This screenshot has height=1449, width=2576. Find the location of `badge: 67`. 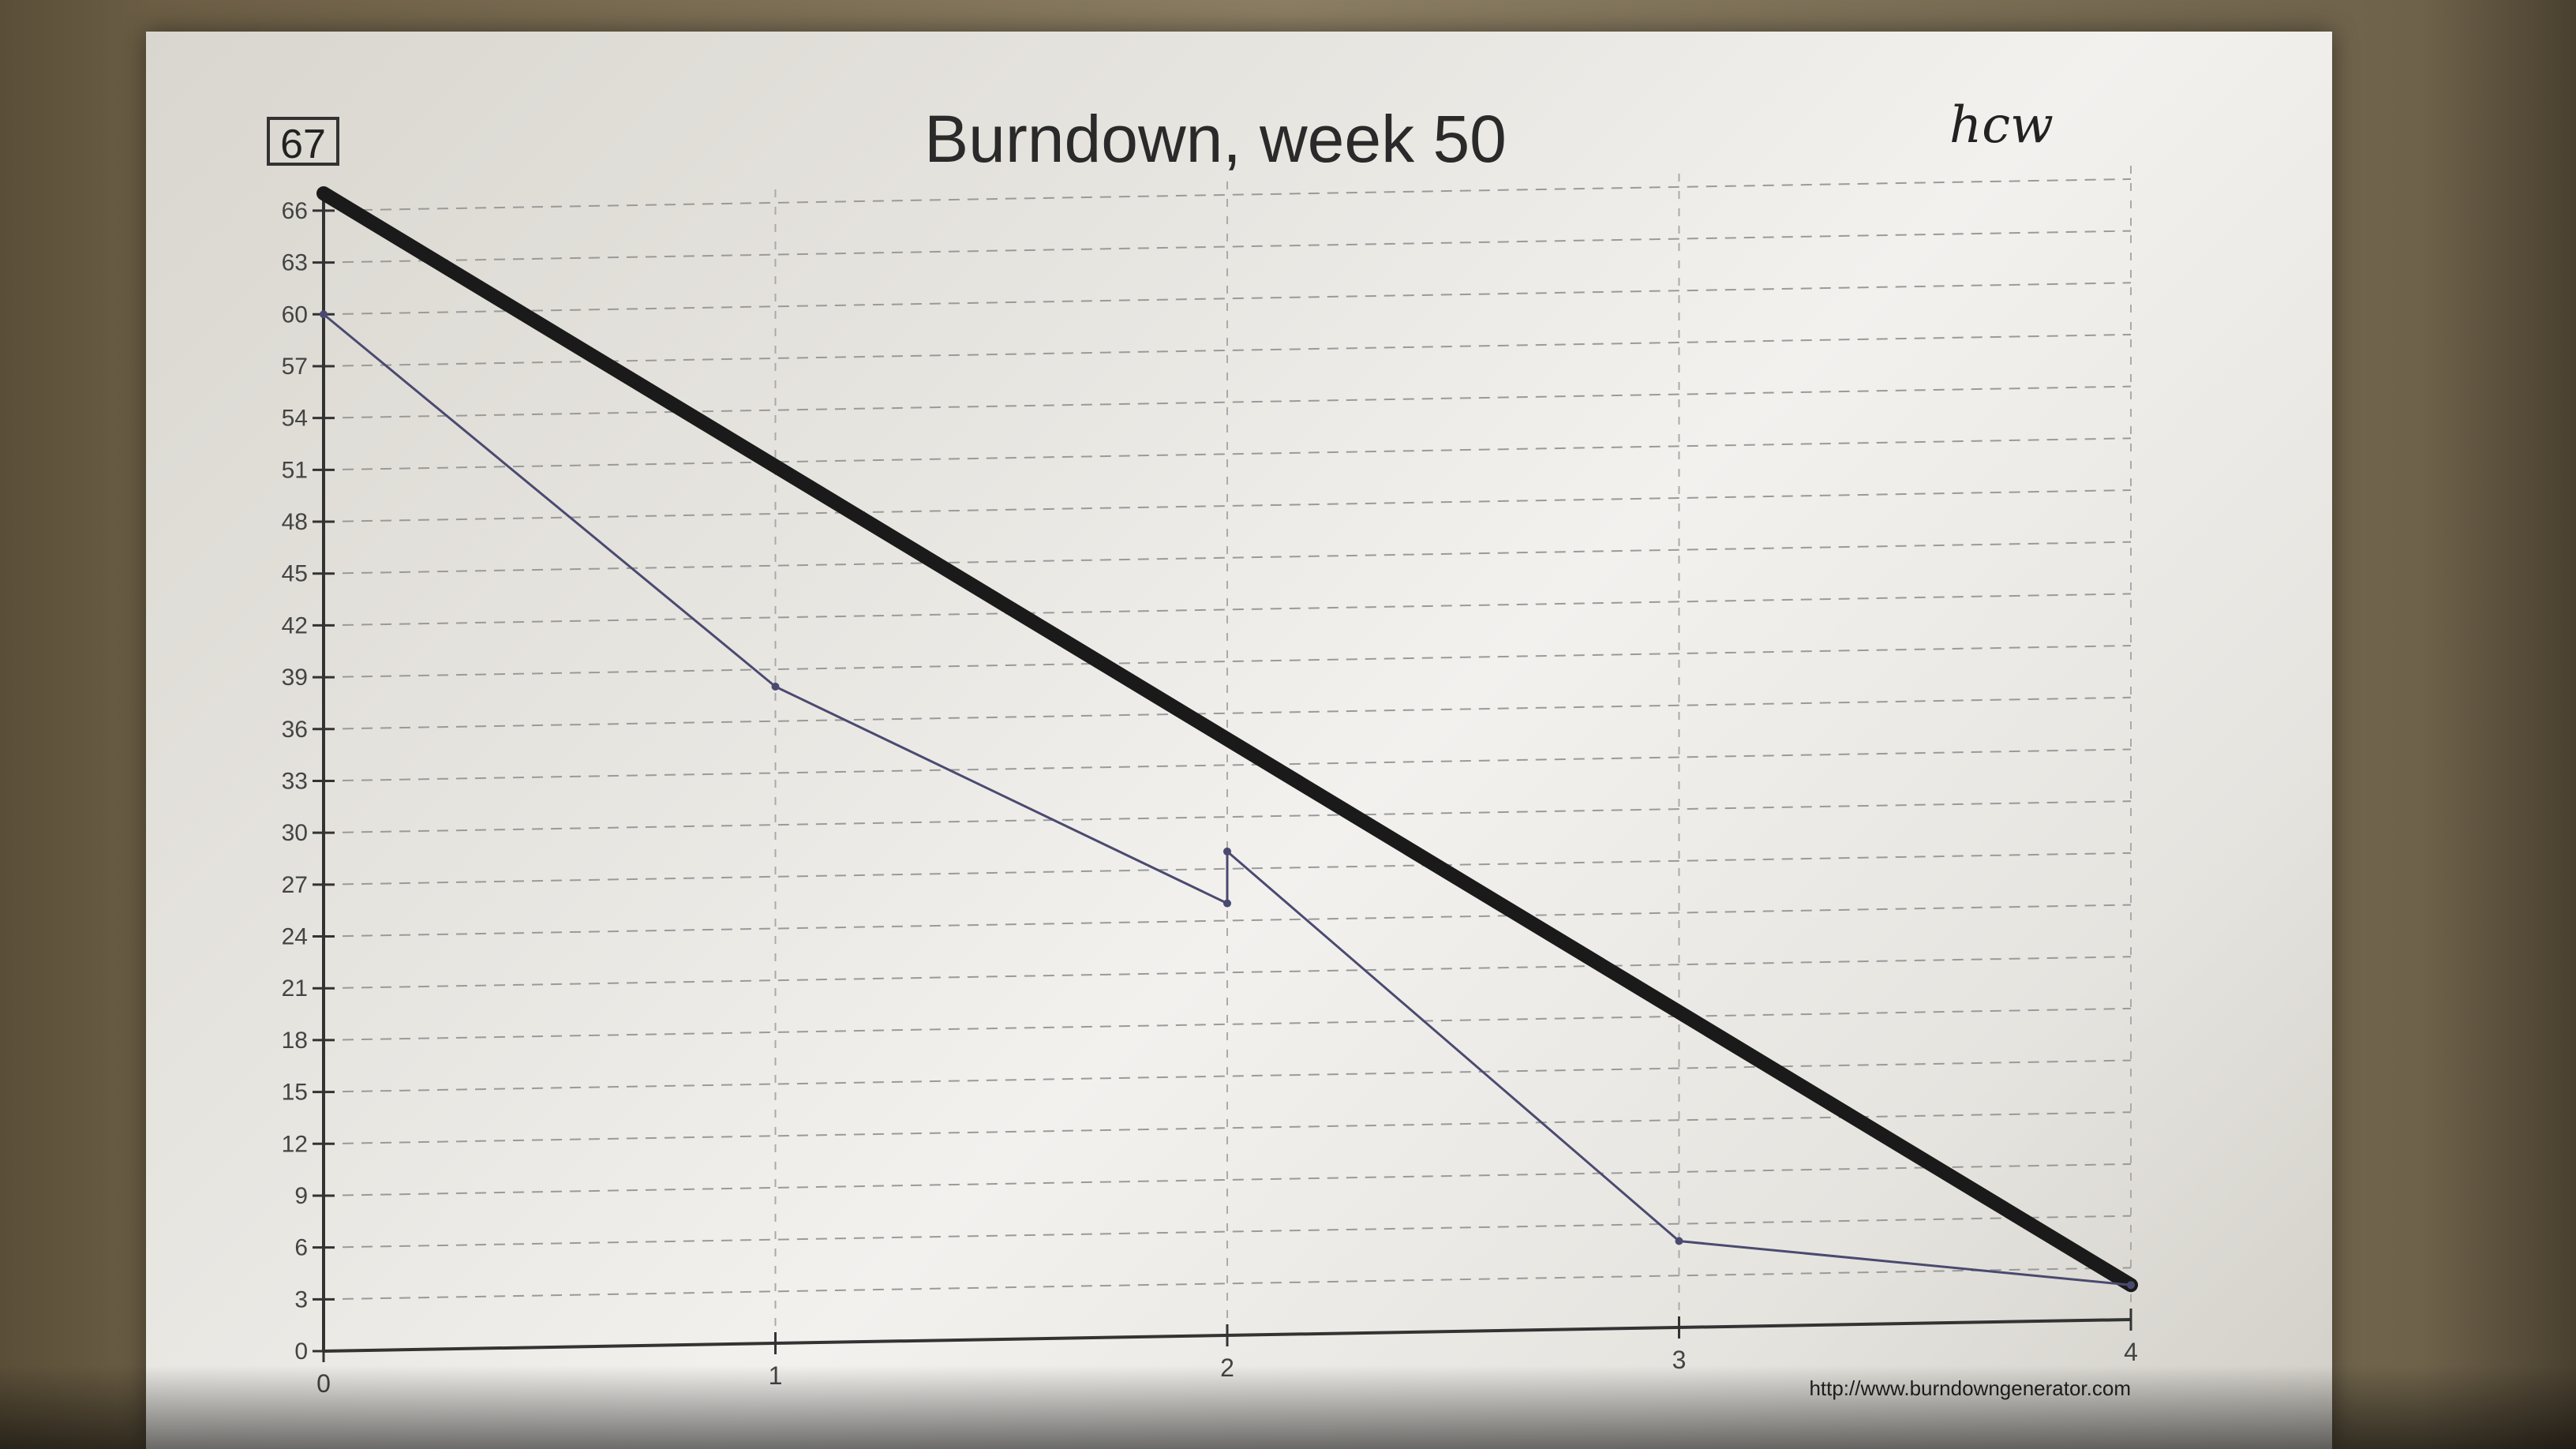

badge: 67 is located at coordinates (303, 142).